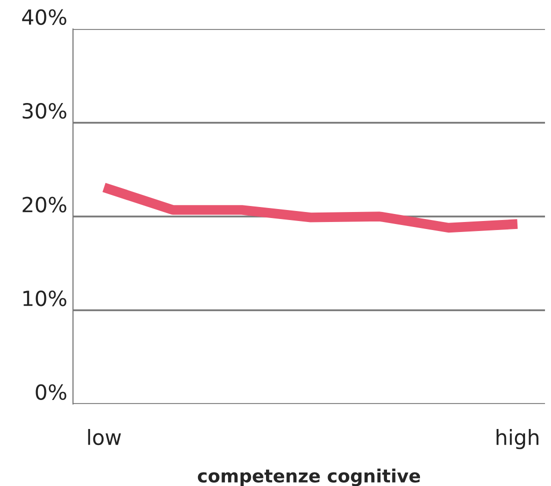 The height and width of the screenshot is (486, 551). I want to click on y-tick-label: 30%, so click(44, 110).